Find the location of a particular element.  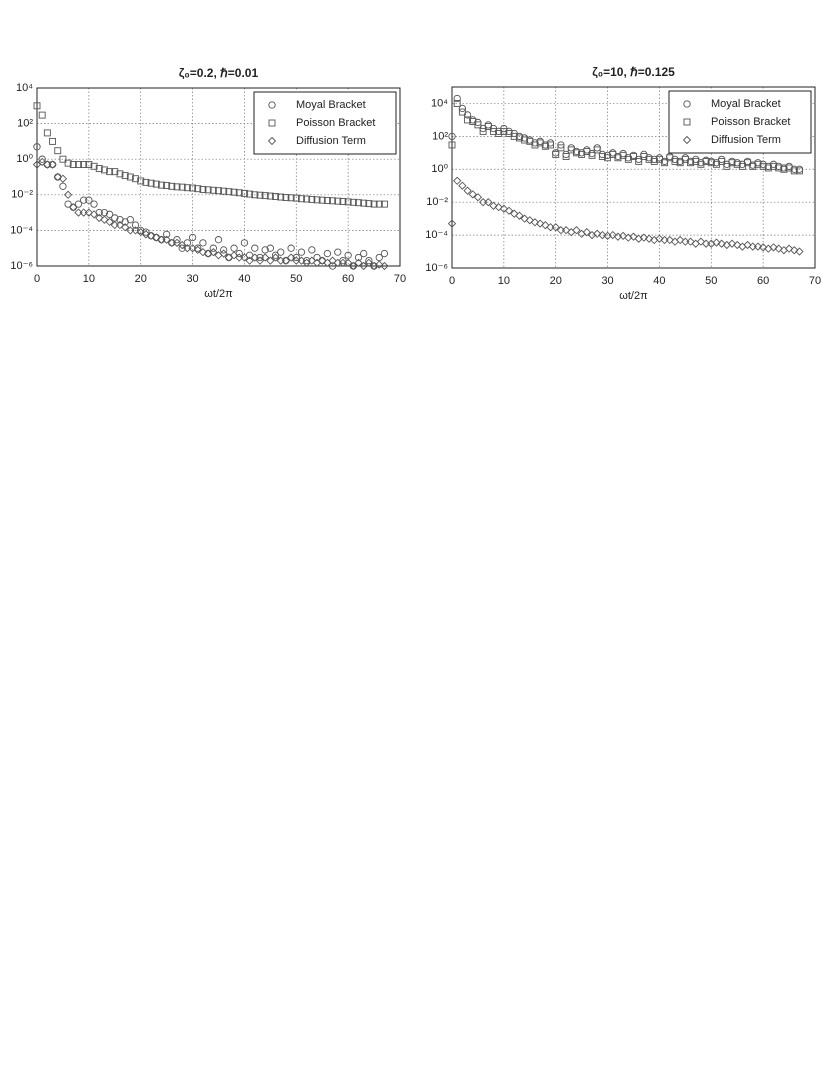

x-tick-label: 10 is located at coordinates (89, 279).